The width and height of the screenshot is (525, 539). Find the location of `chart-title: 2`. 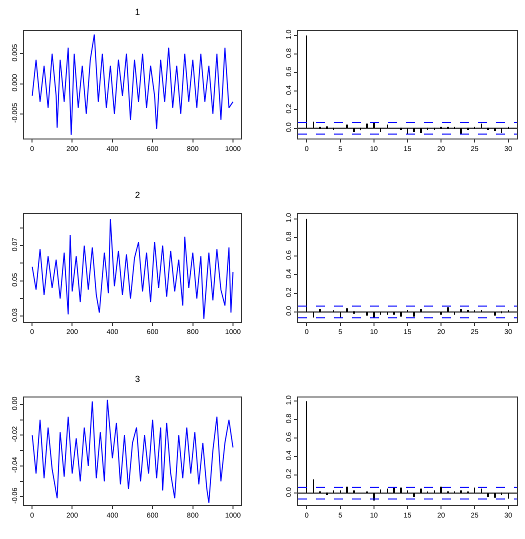

chart-title: 2 is located at coordinates (137, 195).